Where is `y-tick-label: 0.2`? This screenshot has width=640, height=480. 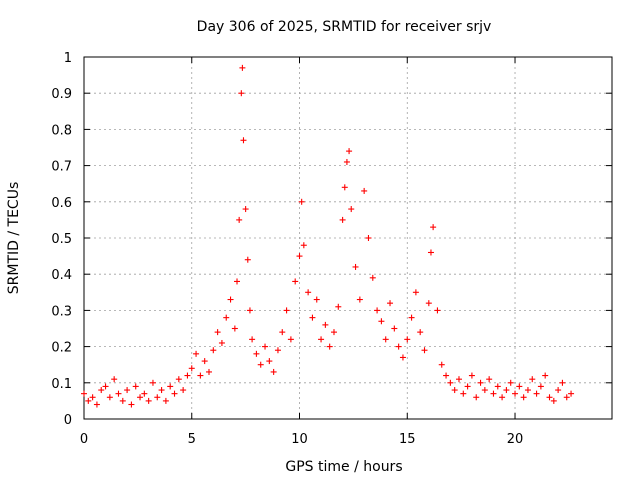 y-tick-label: 0.2 is located at coordinates (61, 348).